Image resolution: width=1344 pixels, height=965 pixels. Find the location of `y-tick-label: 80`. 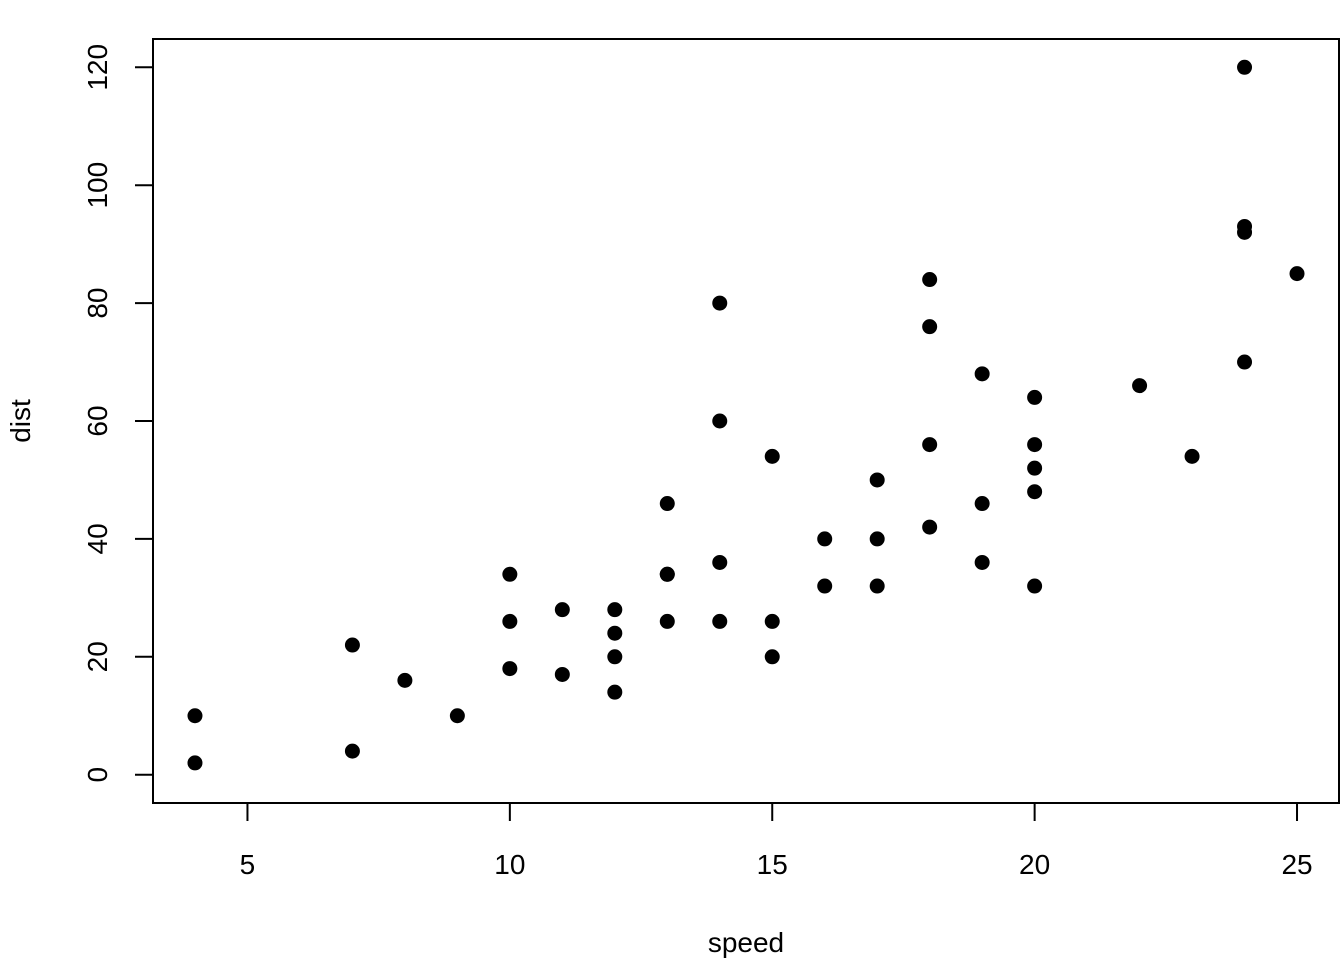

y-tick-label: 80 is located at coordinates (97, 303).